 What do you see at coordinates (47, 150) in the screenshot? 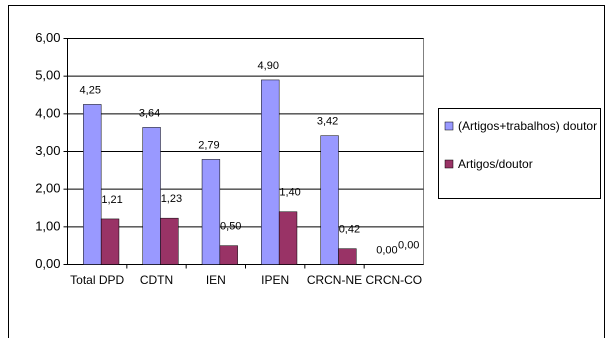
I see `y-tick-label: 3,00` at bounding box center [47, 150].